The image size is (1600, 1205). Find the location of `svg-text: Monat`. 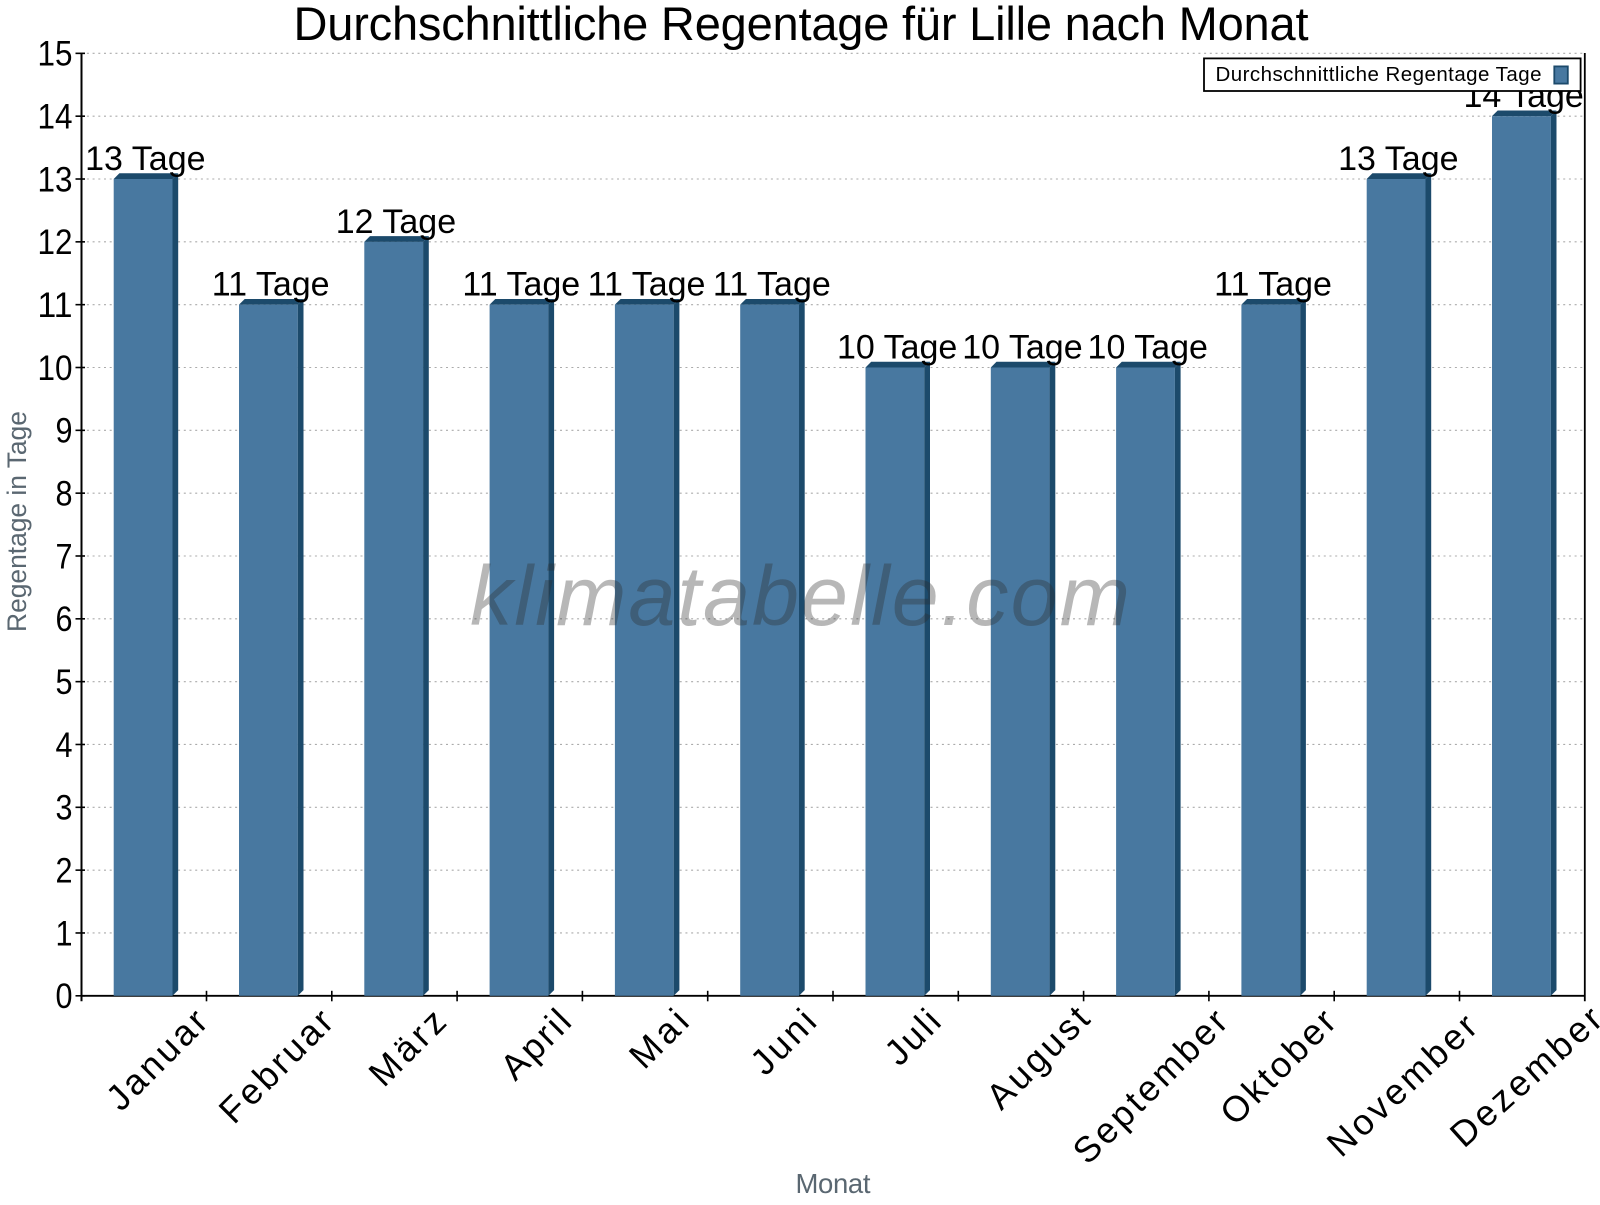

svg-text: Monat is located at coordinates (833, 1183).